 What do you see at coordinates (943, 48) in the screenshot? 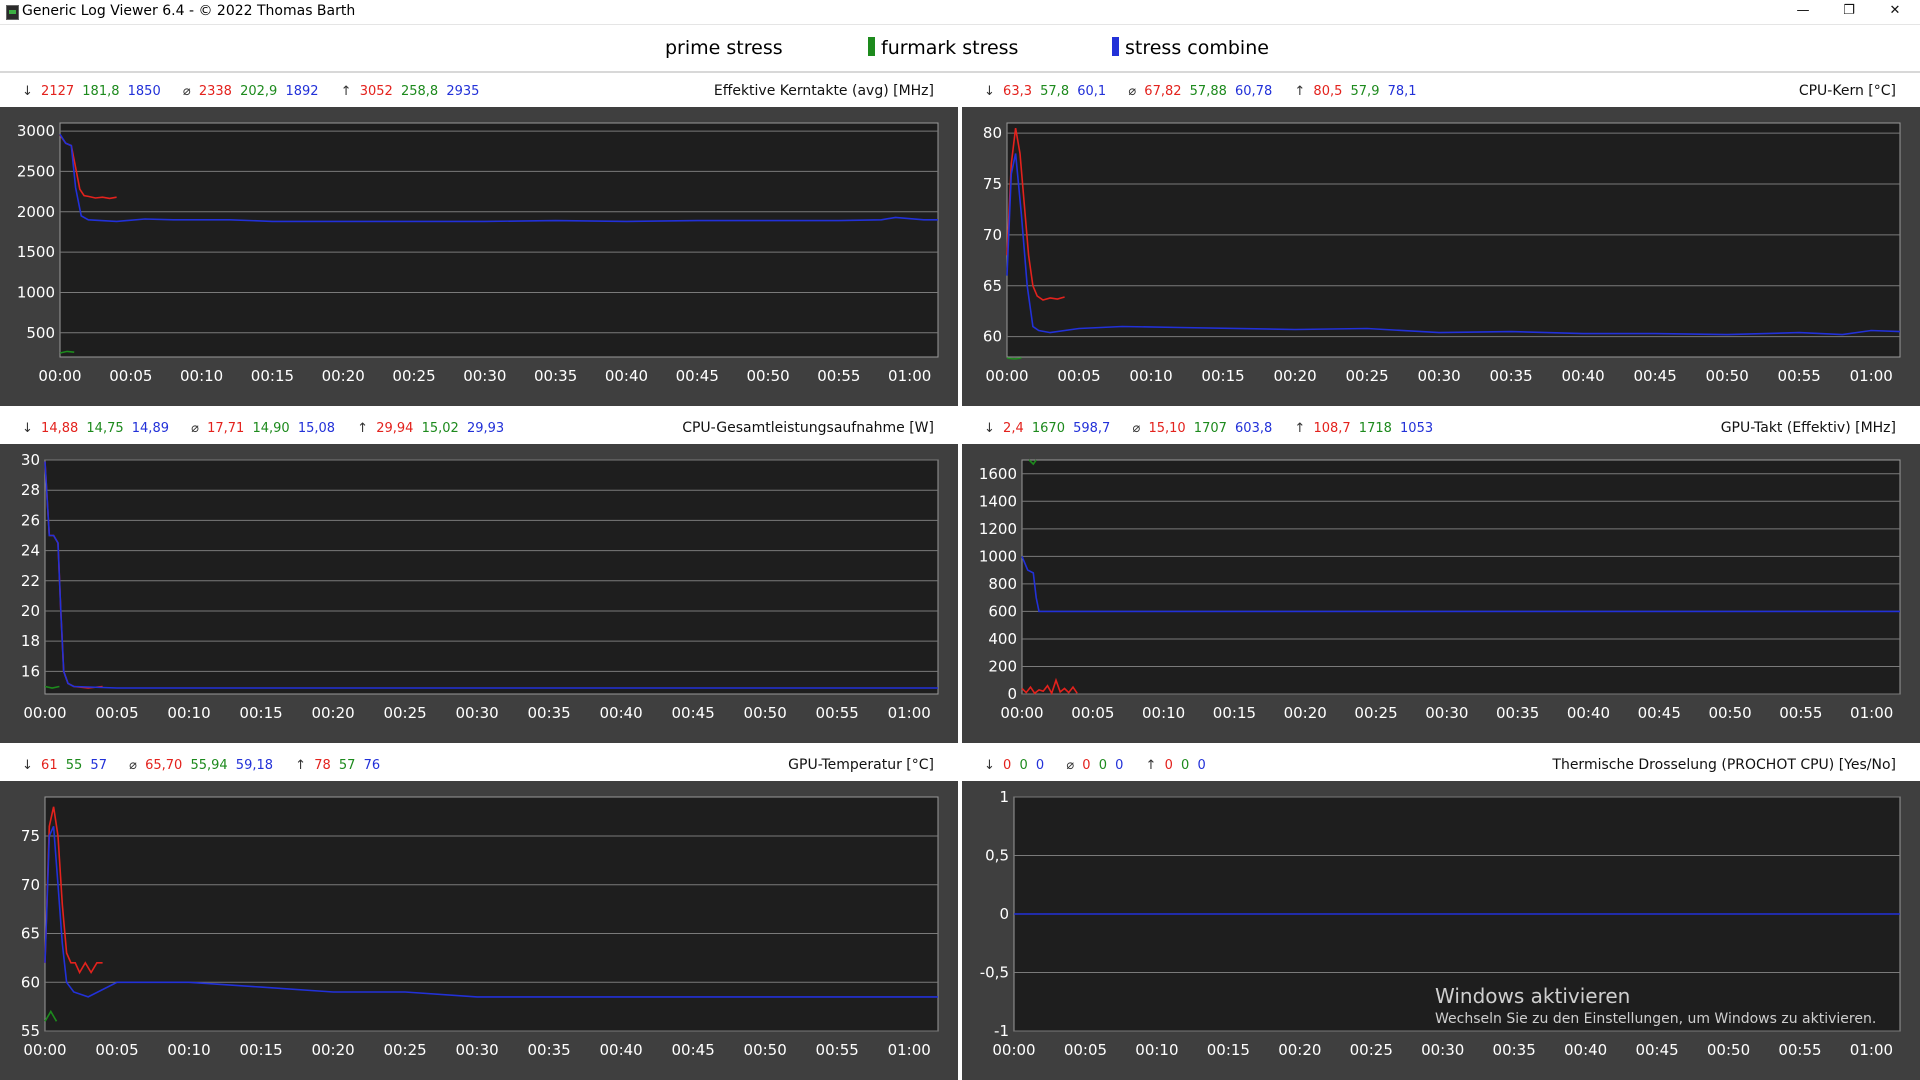
I see `legend-furmark-stress: furmark stress` at bounding box center [943, 48].